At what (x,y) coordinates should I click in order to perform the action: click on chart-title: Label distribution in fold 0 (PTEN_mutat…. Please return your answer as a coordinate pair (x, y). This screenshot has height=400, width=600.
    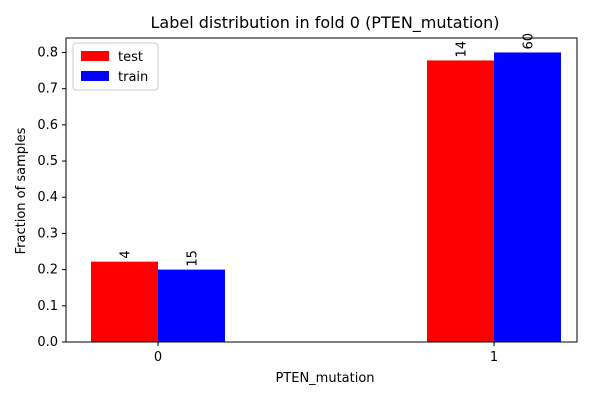
    Looking at the image, I should click on (325, 23).